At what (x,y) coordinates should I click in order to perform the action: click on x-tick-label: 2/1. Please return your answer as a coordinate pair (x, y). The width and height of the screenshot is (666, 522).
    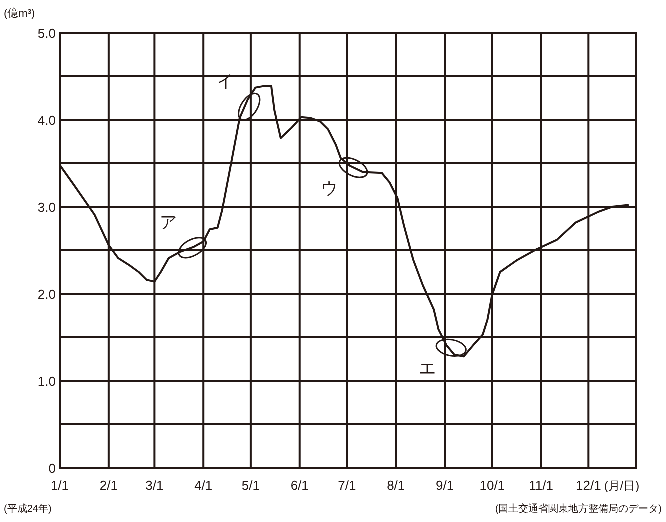
    Looking at the image, I should click on (109, 485).